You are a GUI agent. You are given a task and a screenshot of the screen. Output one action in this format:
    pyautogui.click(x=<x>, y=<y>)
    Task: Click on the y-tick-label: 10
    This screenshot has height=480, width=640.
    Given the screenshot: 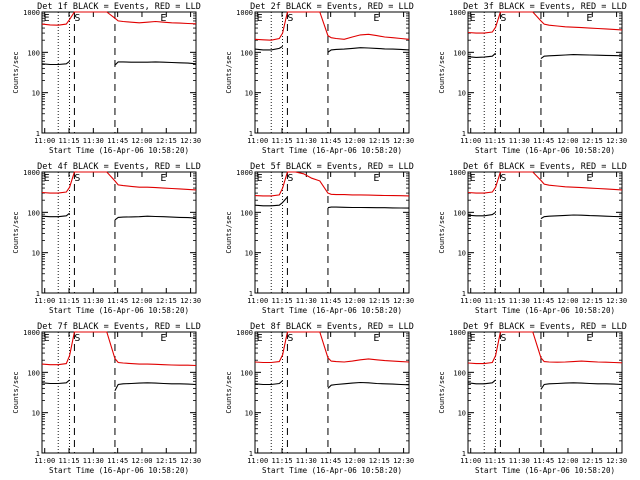 What is the action you would take?
    pyautogui.click(x=462, y=414)
    